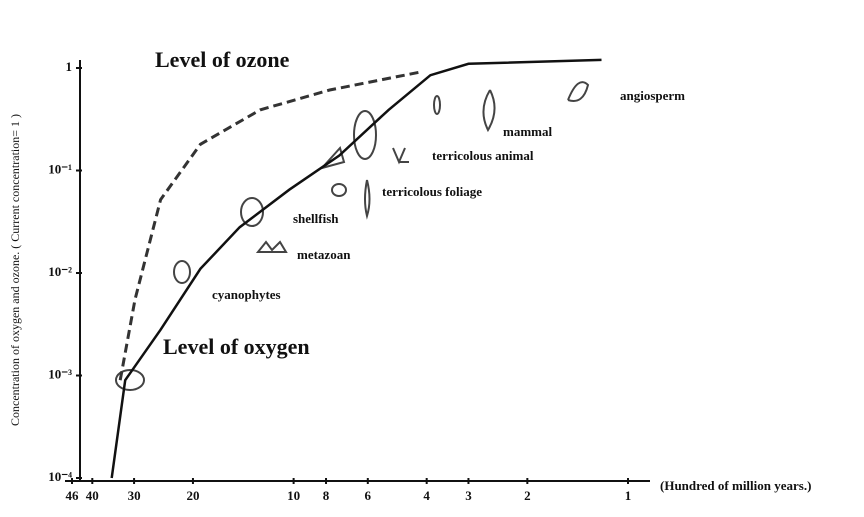  Describe the element at coordinates (326, 495) in the screenshot. I see `x-tick-label: 8` at that location.